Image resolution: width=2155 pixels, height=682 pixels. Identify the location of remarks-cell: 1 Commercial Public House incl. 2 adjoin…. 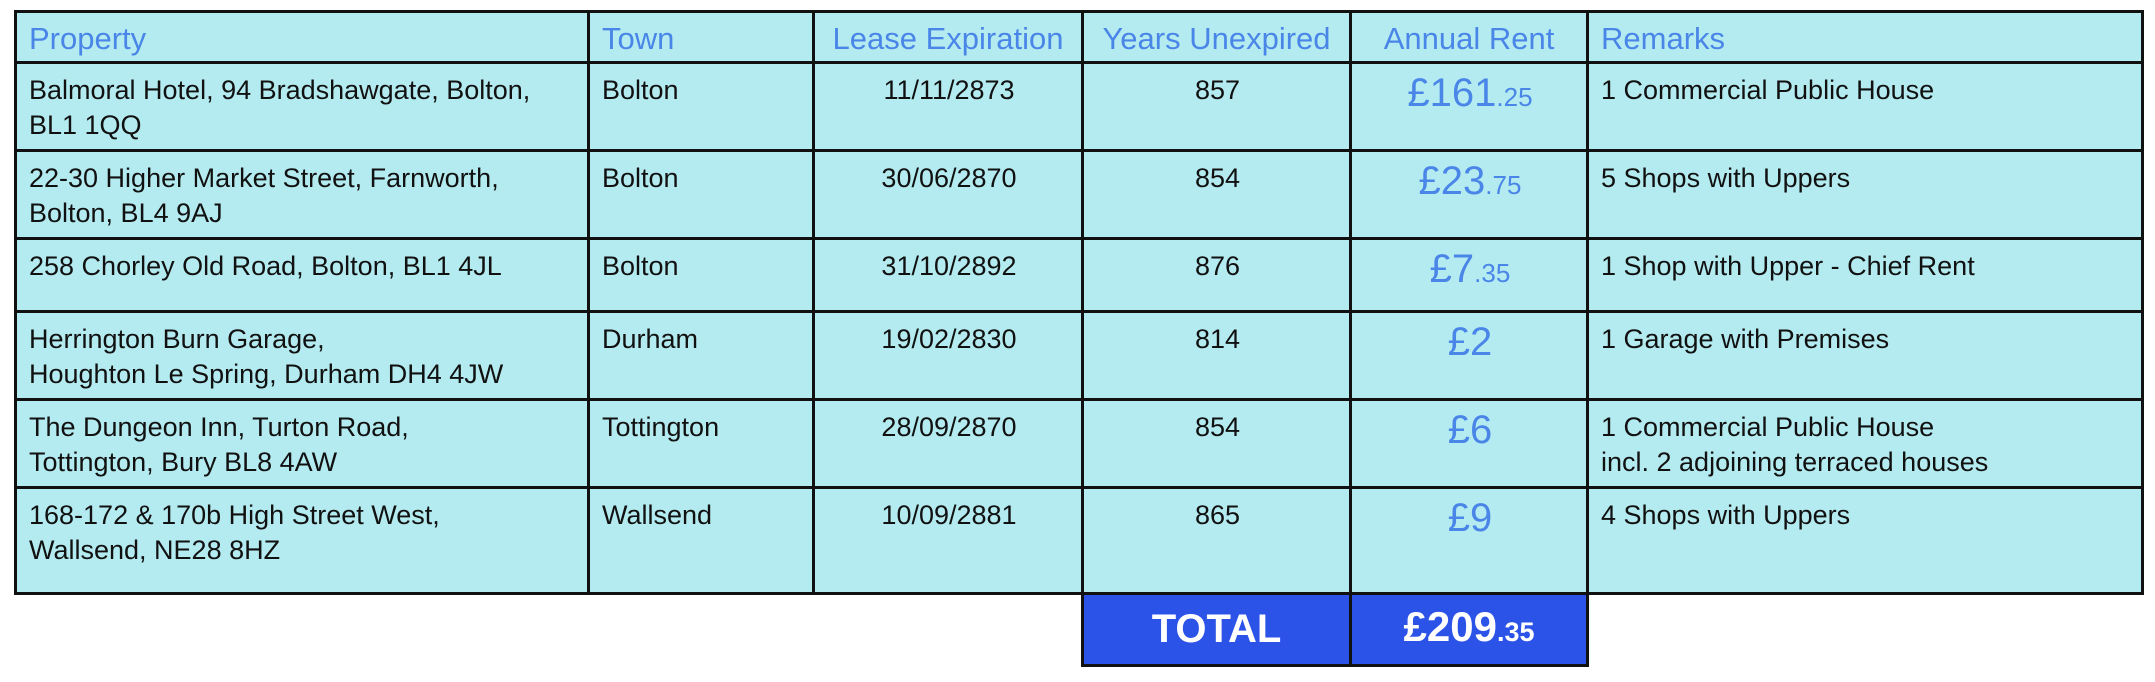
(1865, 443).